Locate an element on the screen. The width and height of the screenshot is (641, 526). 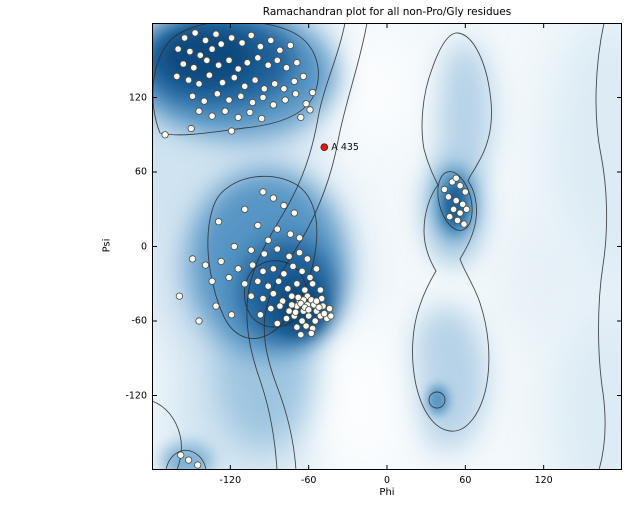
bottom-left-edge-contour is located at coordinates (167, 435).